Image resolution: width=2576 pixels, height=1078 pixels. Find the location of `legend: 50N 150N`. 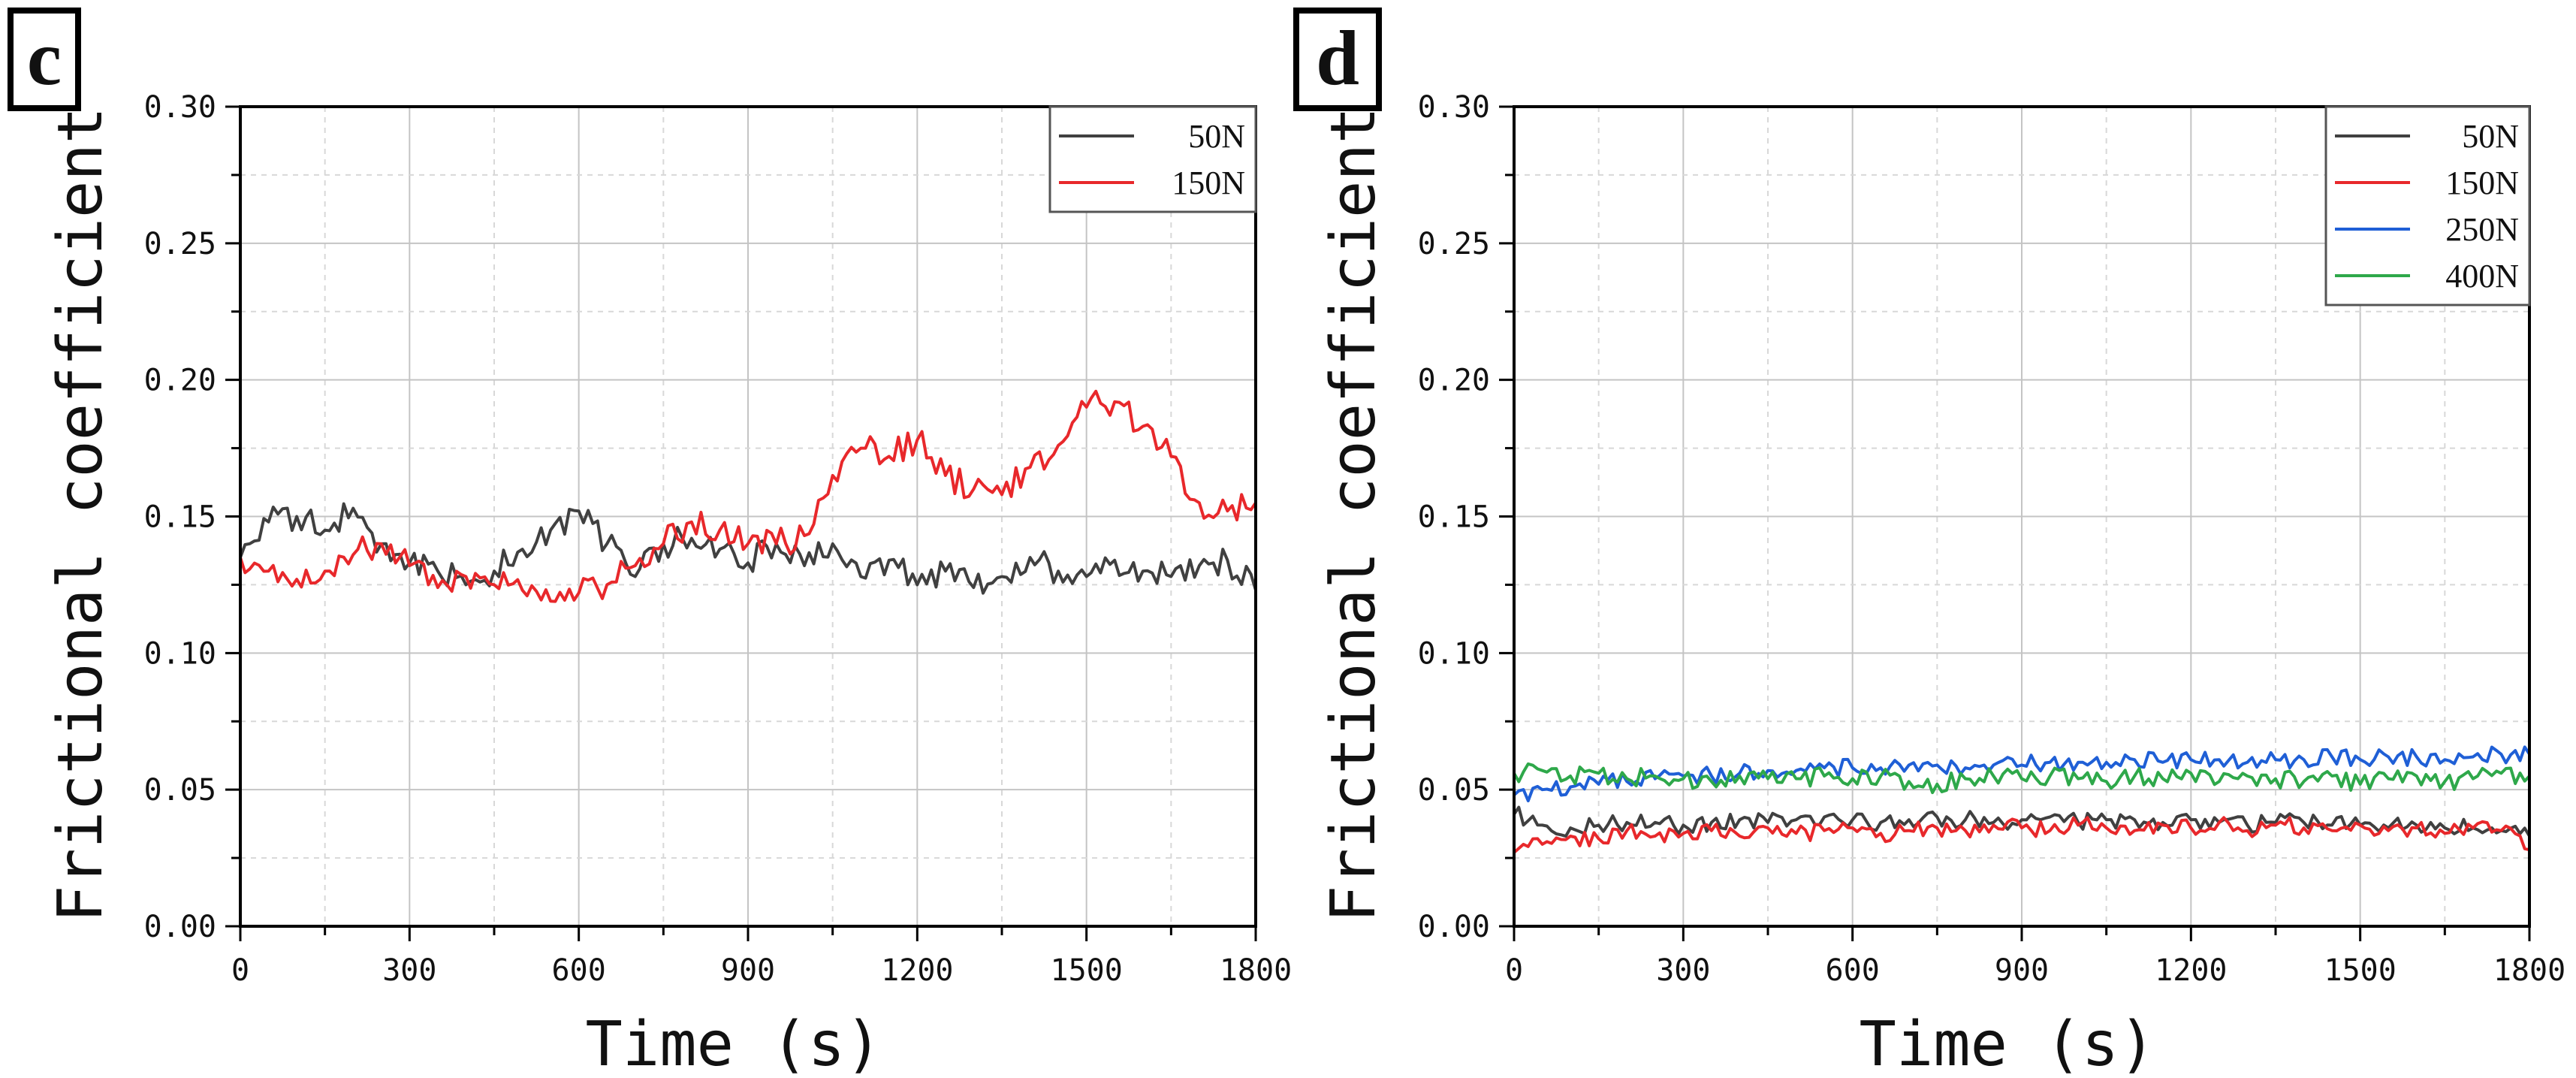

legend: 50N 150N is located at coordinates (1152, 159).